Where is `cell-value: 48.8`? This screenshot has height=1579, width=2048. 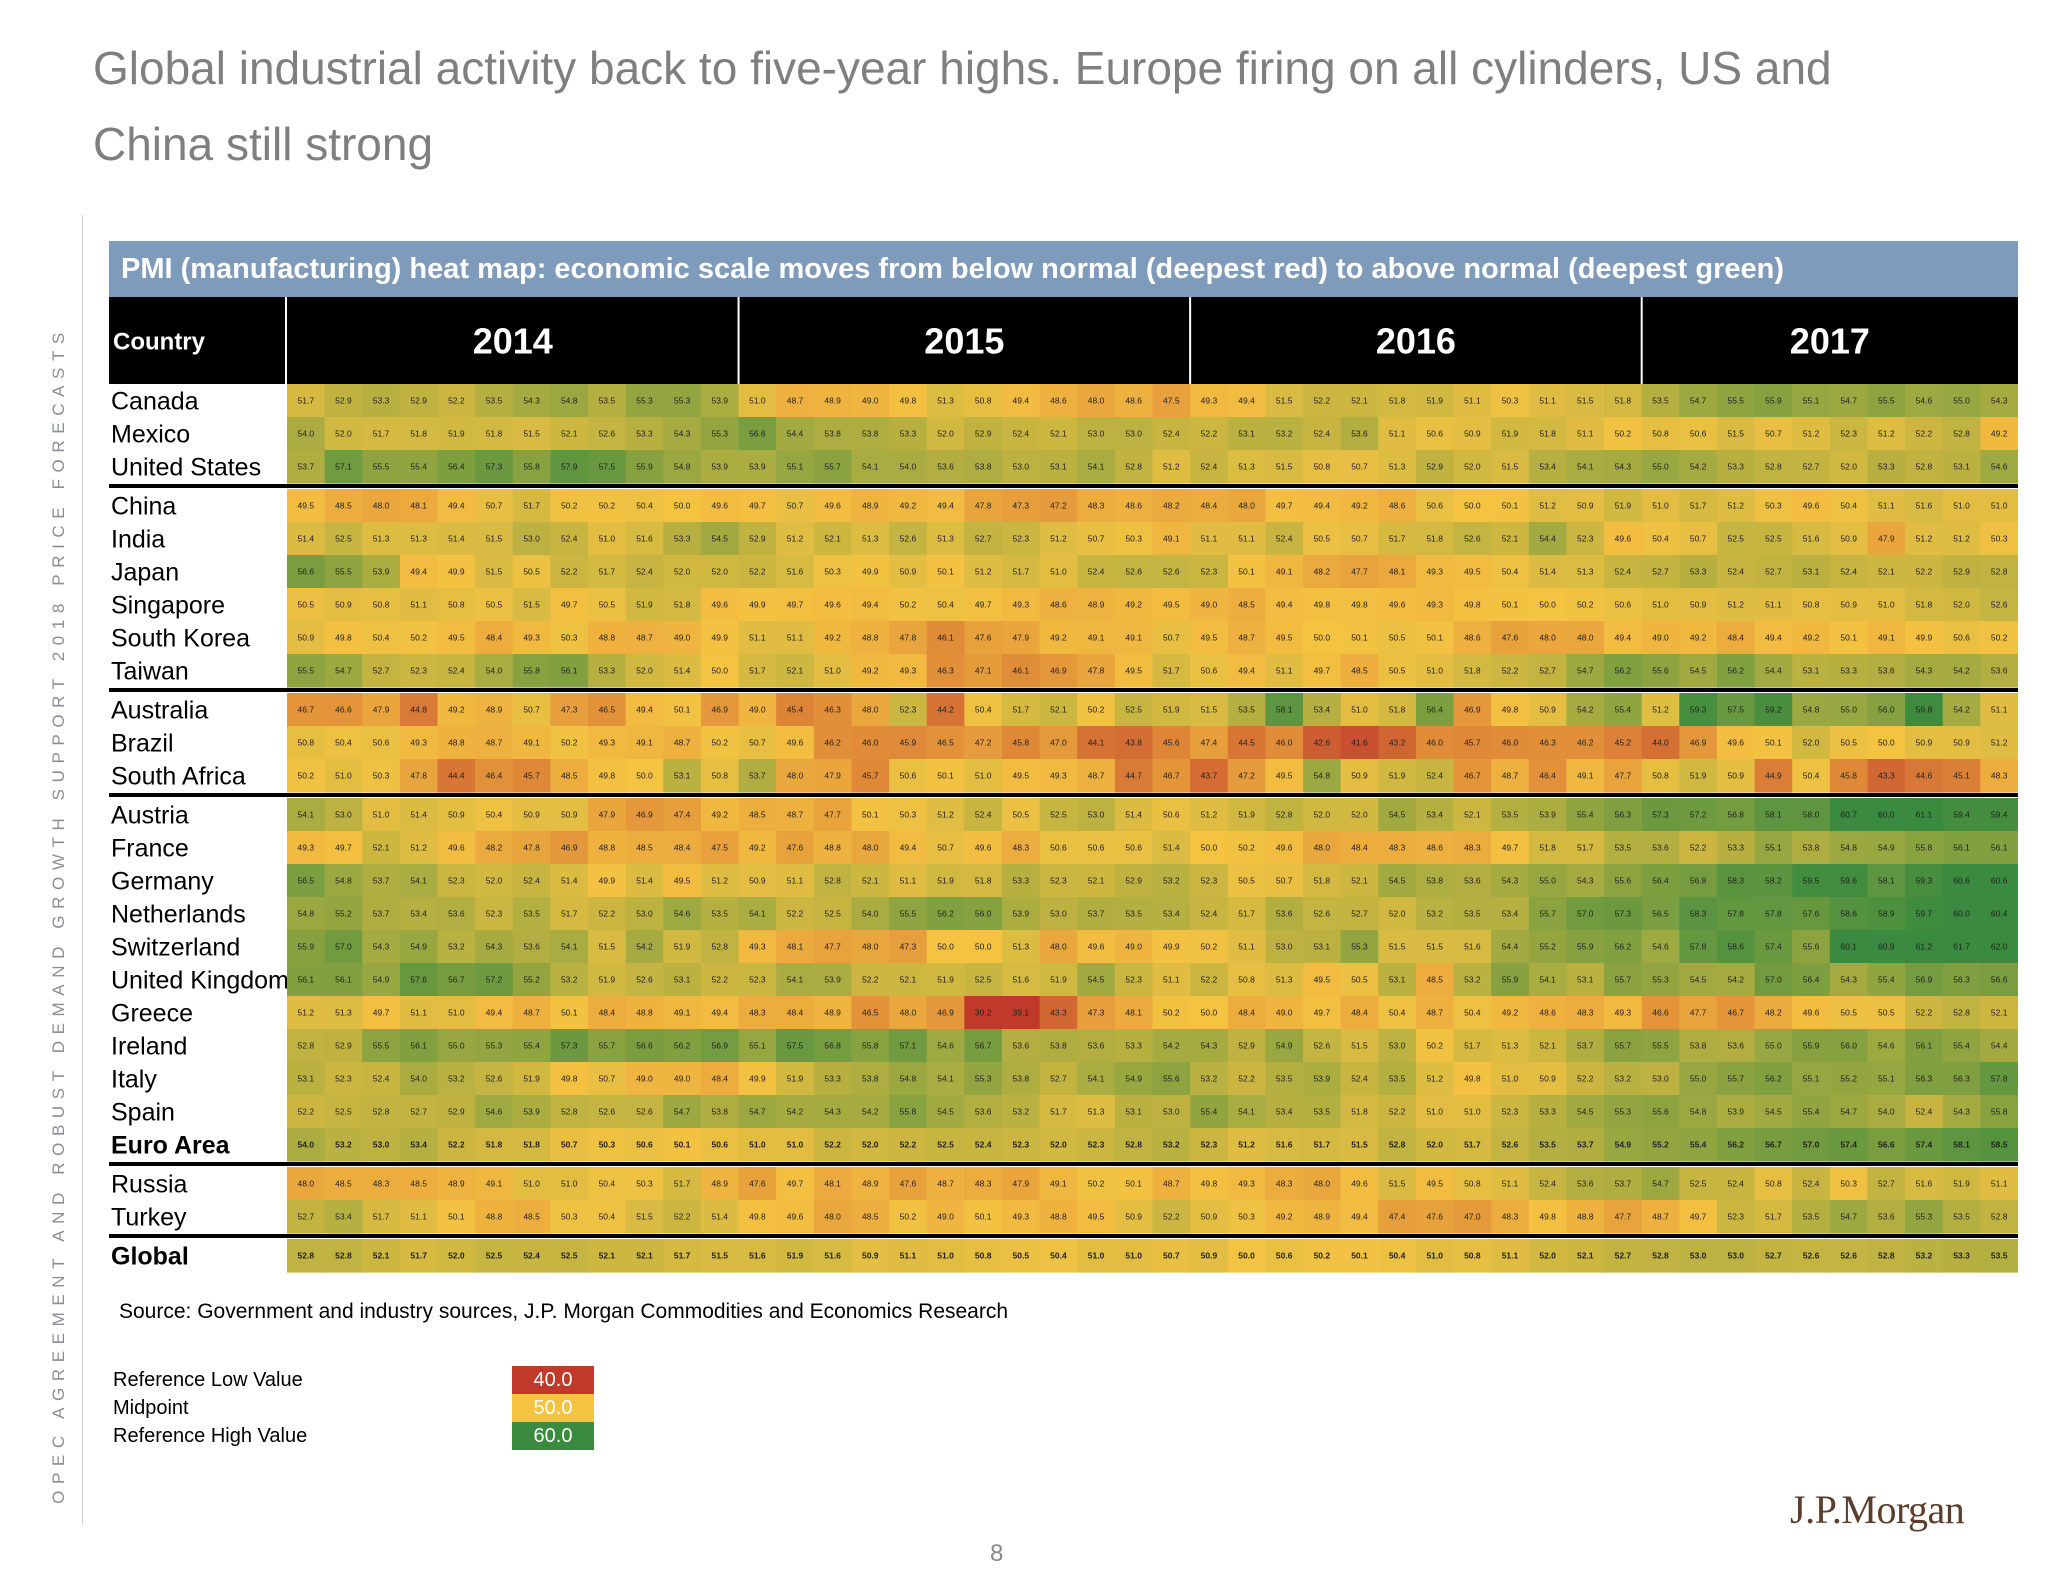
cell-value: 48.8 is located at coordinates (870, 638).